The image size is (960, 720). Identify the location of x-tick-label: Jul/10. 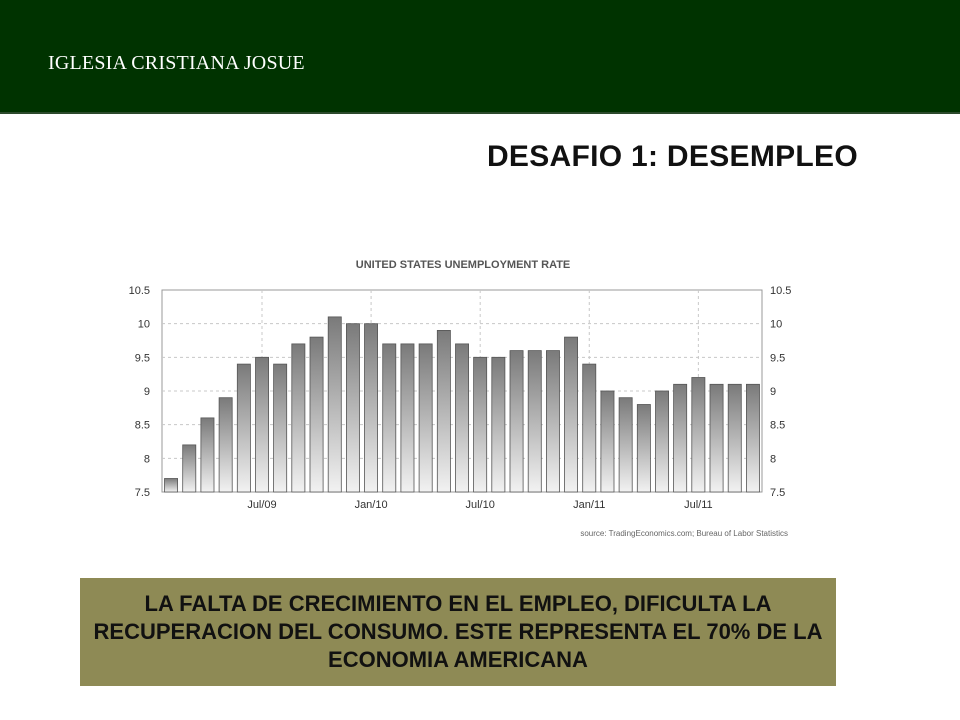
(480, 505).